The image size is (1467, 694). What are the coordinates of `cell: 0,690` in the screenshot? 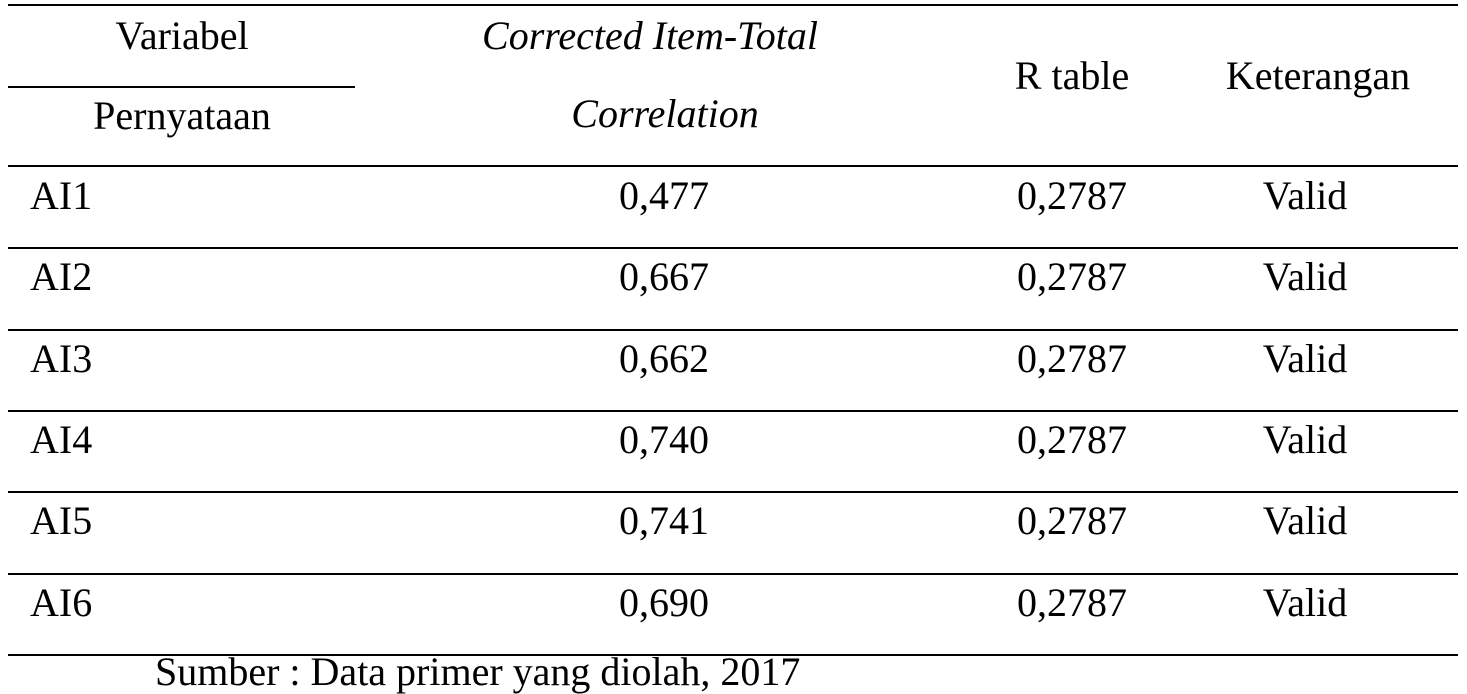 It's located at (664, 602).